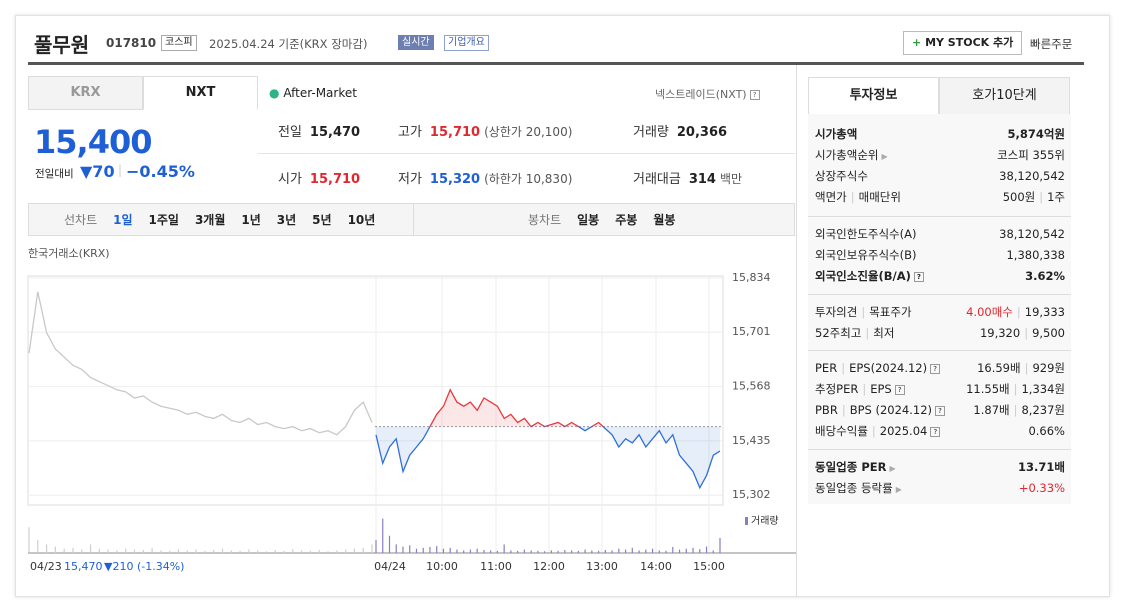 The width and height of the screenshot is (1126, 611). Describe the element at coordinates (702, 132) in the screenshot. I see `quote-value: 20,366` at that location.